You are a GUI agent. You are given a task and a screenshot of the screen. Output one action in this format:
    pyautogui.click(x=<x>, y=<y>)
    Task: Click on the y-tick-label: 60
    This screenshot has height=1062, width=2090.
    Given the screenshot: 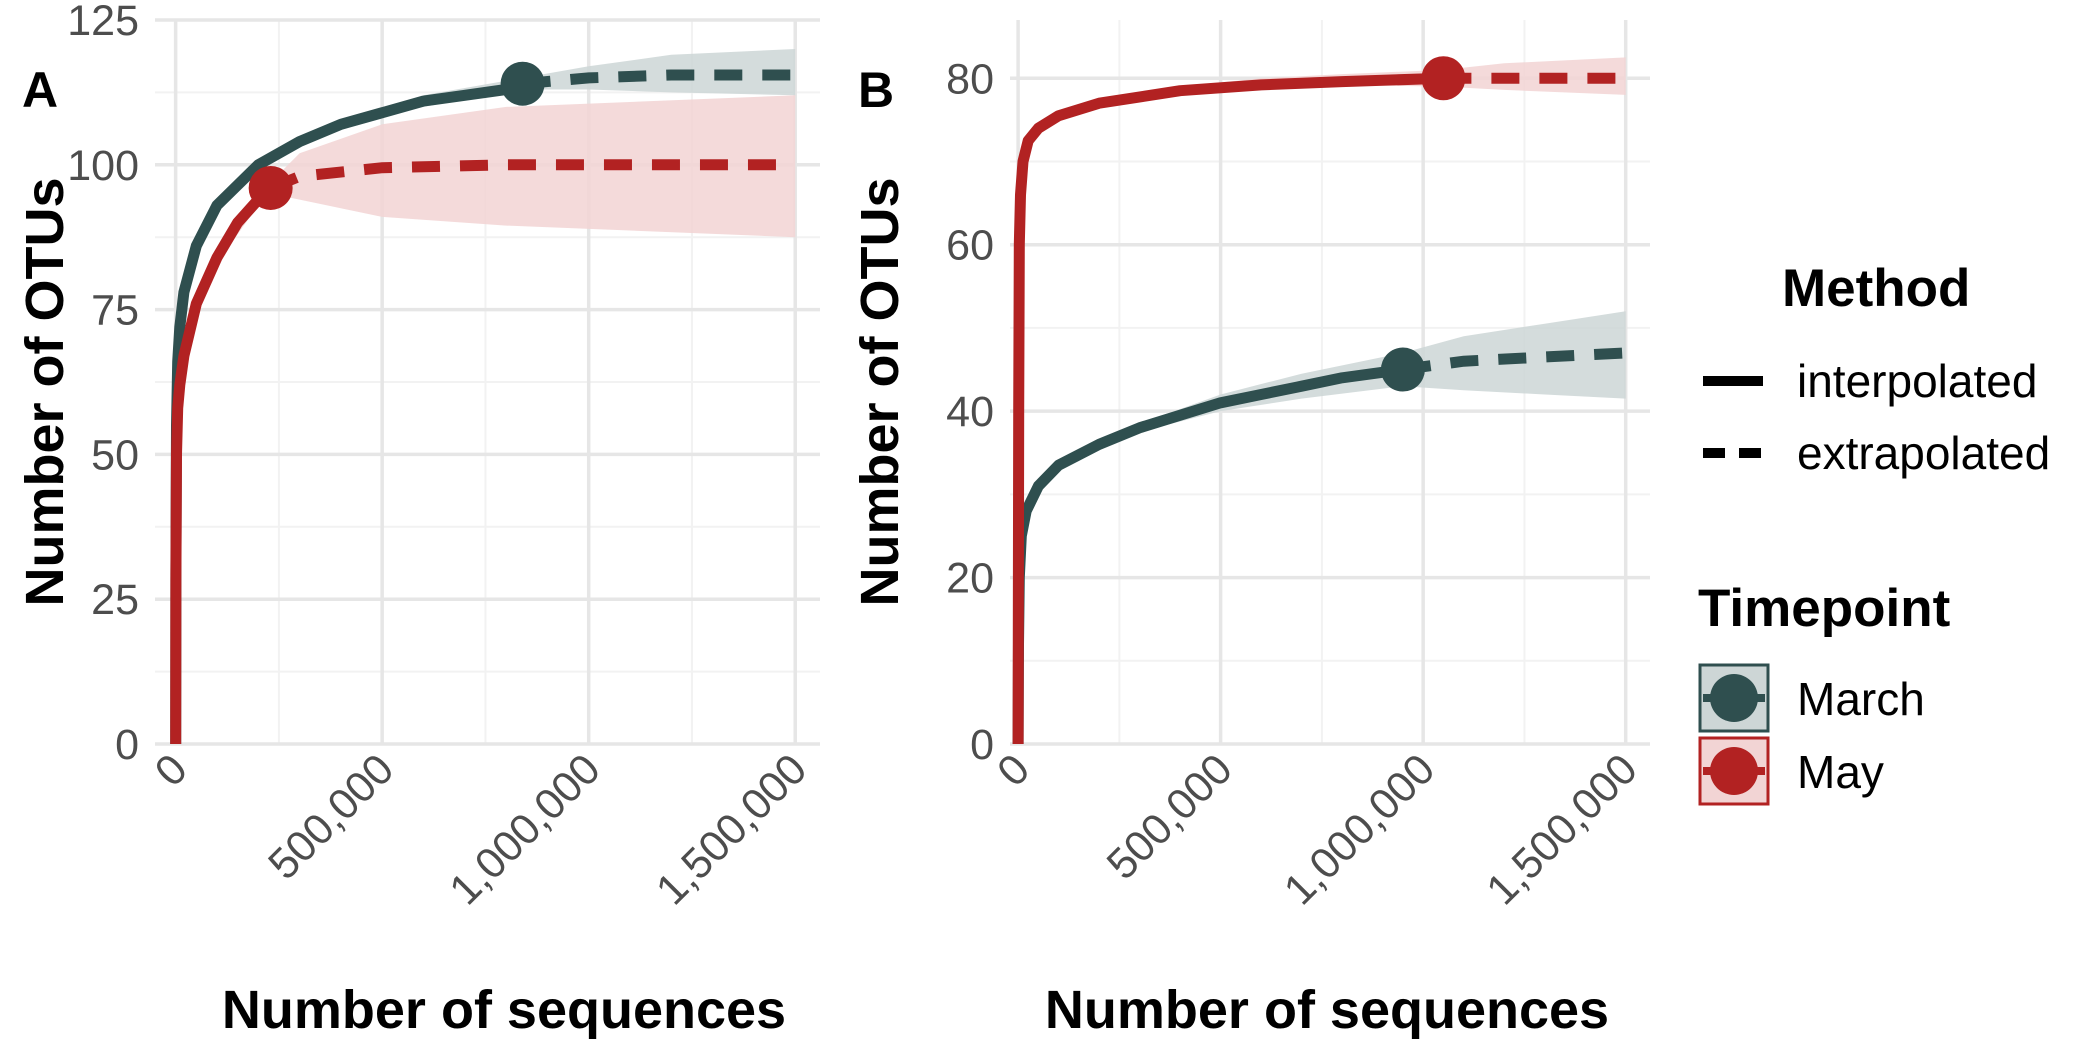 What is the action you would take?
    pyautogui.click(x=970, y=246)
    